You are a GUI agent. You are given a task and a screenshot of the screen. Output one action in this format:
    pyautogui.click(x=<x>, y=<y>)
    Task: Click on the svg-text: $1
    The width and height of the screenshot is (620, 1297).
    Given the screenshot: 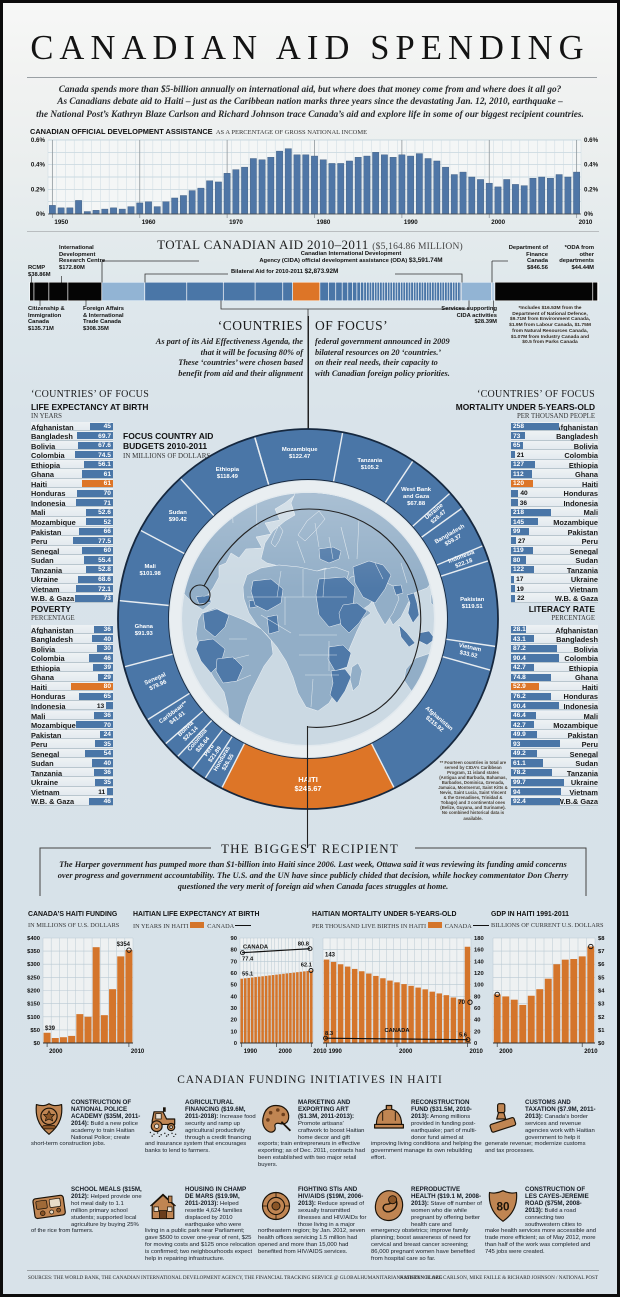 What is the action you would take?
    pyautogui.click(x=601, y=1031)
    